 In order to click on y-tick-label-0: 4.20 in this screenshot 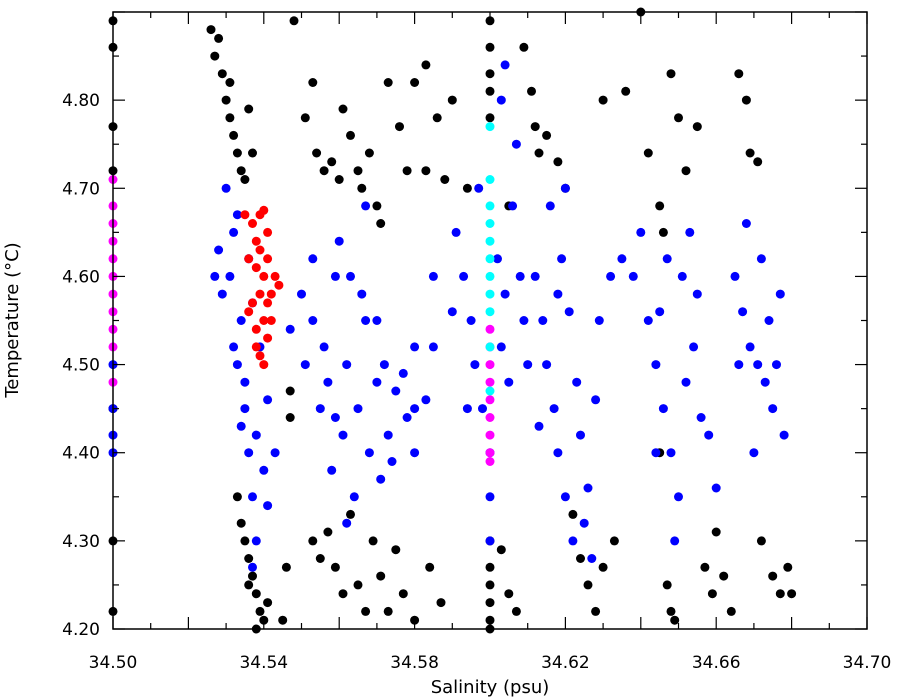, I will do `click(81, 630)`.